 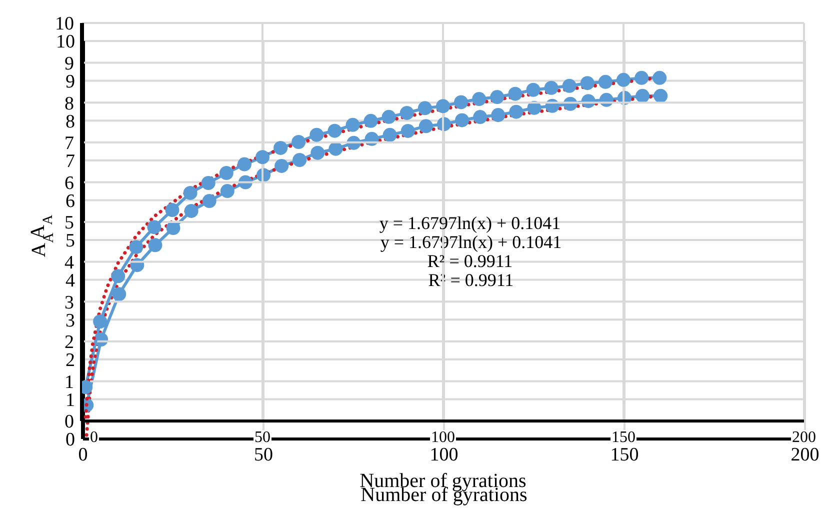 What do you see at coordinates (94, 437) in the screenshot?
I see `x-tick-label: 0` at bounding box center [94, 437].